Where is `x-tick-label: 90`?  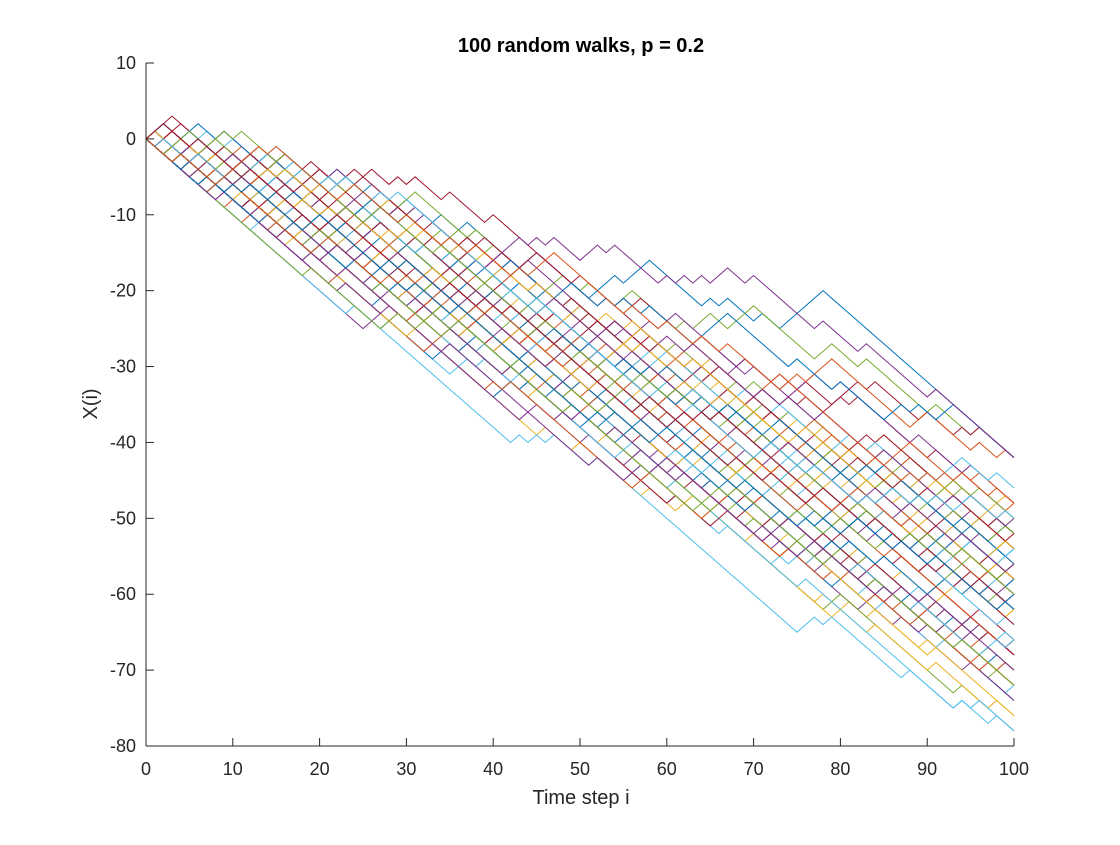
x-tick-label: 90 is located at coordinates (927, 769).